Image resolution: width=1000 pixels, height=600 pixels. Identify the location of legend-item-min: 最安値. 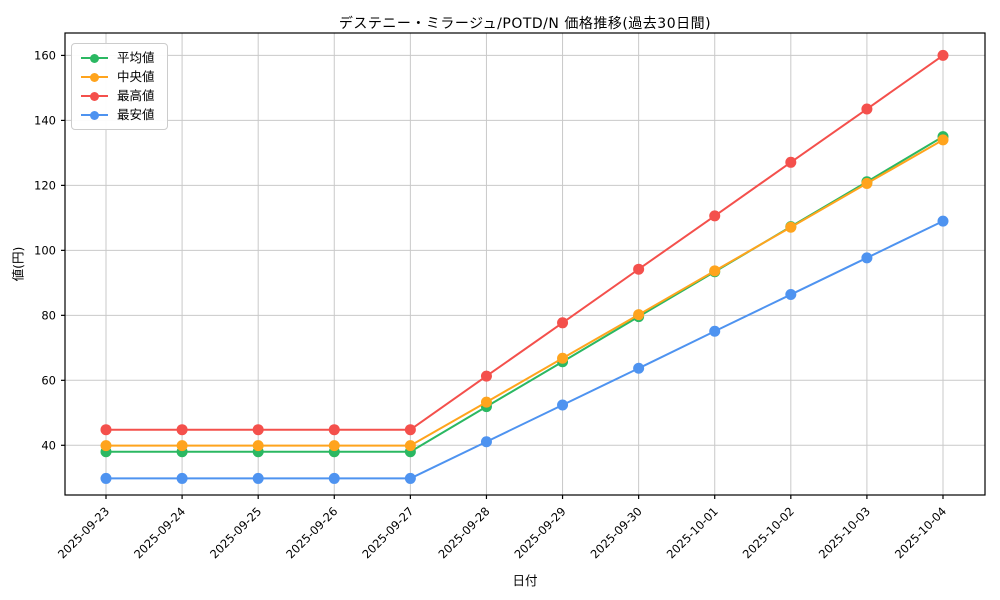
(118, 115).